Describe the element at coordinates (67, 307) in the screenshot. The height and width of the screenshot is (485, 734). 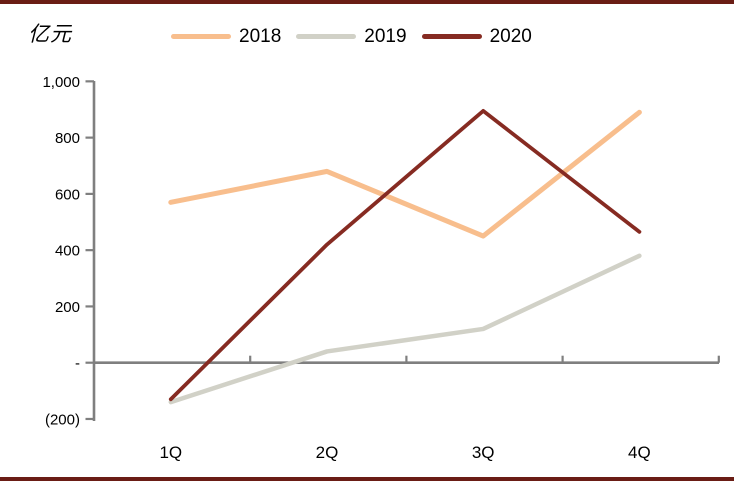
I see `y-tick-label: 200` at that location.